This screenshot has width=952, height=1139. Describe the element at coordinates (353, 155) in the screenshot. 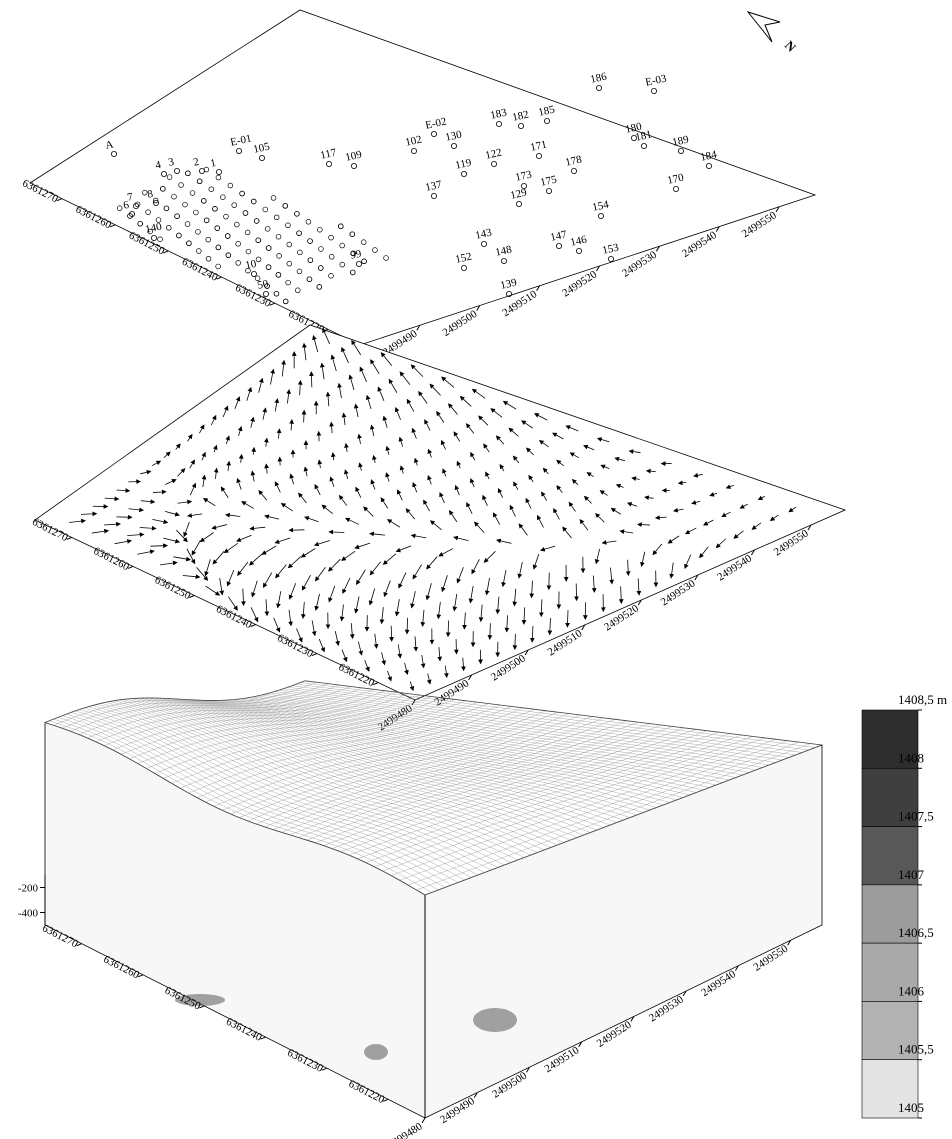

I see `well-label: 109` at that location.